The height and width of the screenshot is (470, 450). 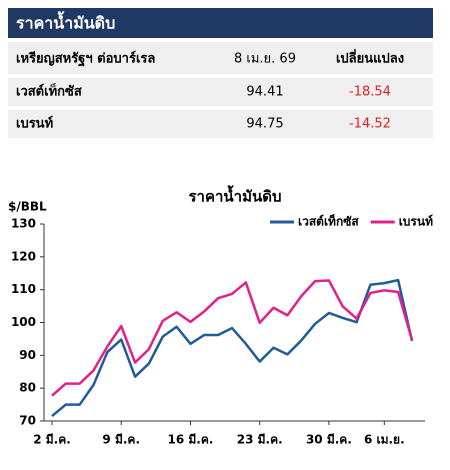 I want to click on table-cell: 94.75, so click(x=264, y=124).